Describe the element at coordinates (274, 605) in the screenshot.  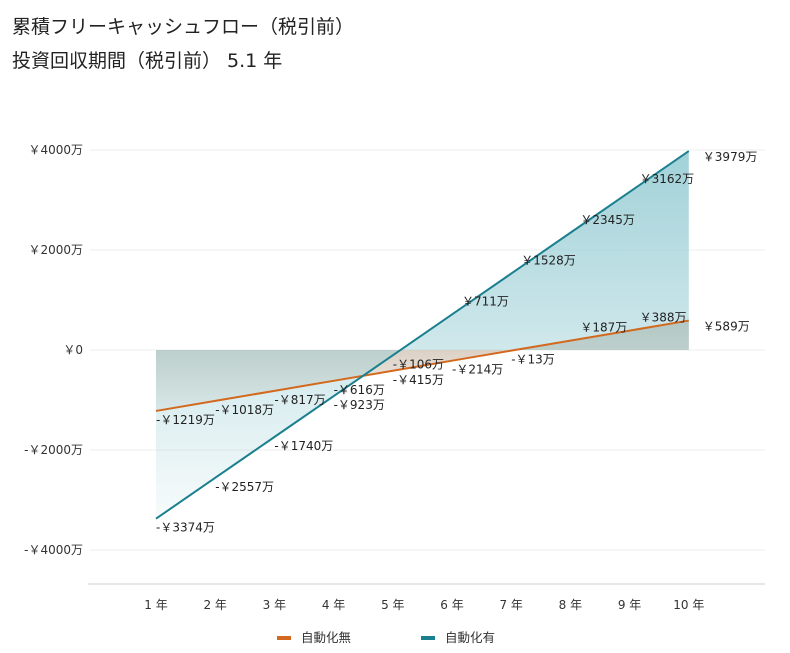
I see `x-tick-label: 3 年` at that location.